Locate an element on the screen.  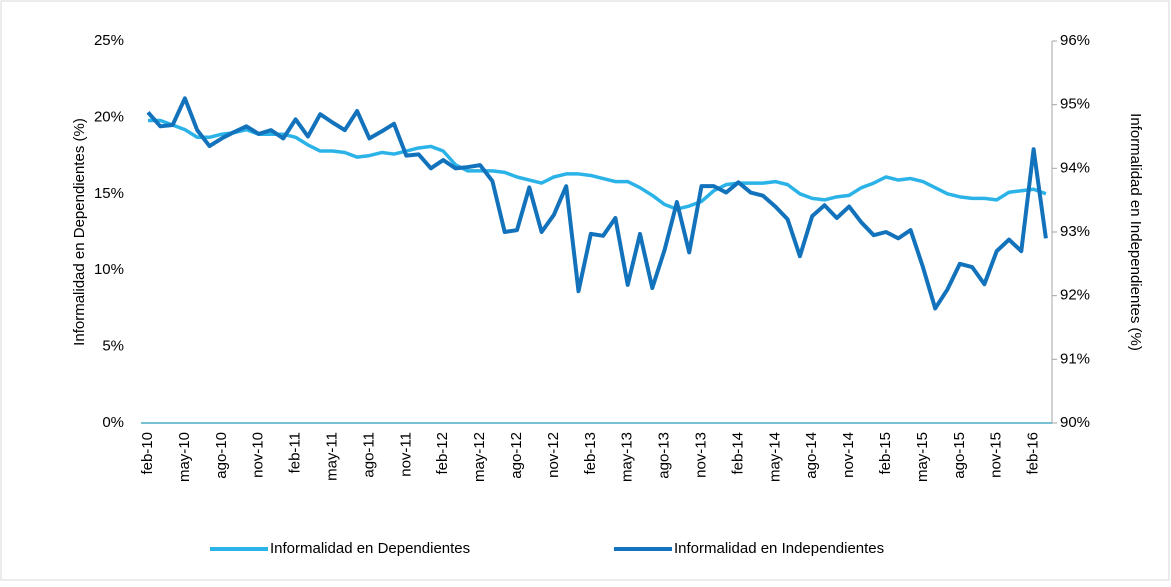
x-tick-label: may-14 is located at coordinates (774, 457).